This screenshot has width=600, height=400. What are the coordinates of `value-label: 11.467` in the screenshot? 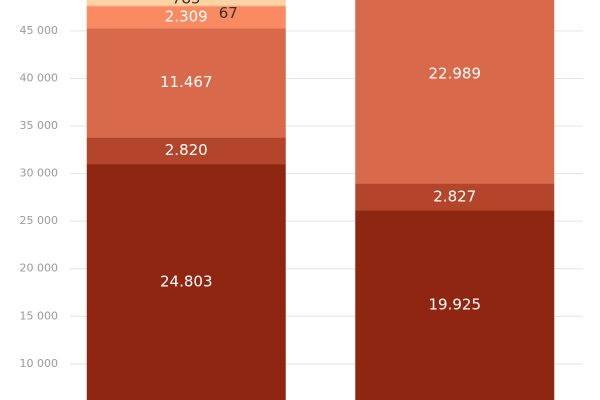 It's located at (186, 82).